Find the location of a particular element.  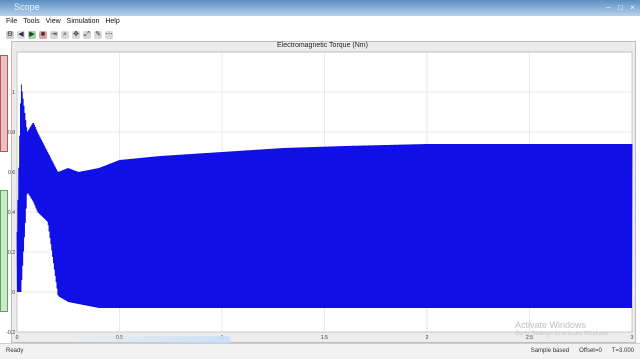

minimize-icon: – is located at coordinates (608, 7).